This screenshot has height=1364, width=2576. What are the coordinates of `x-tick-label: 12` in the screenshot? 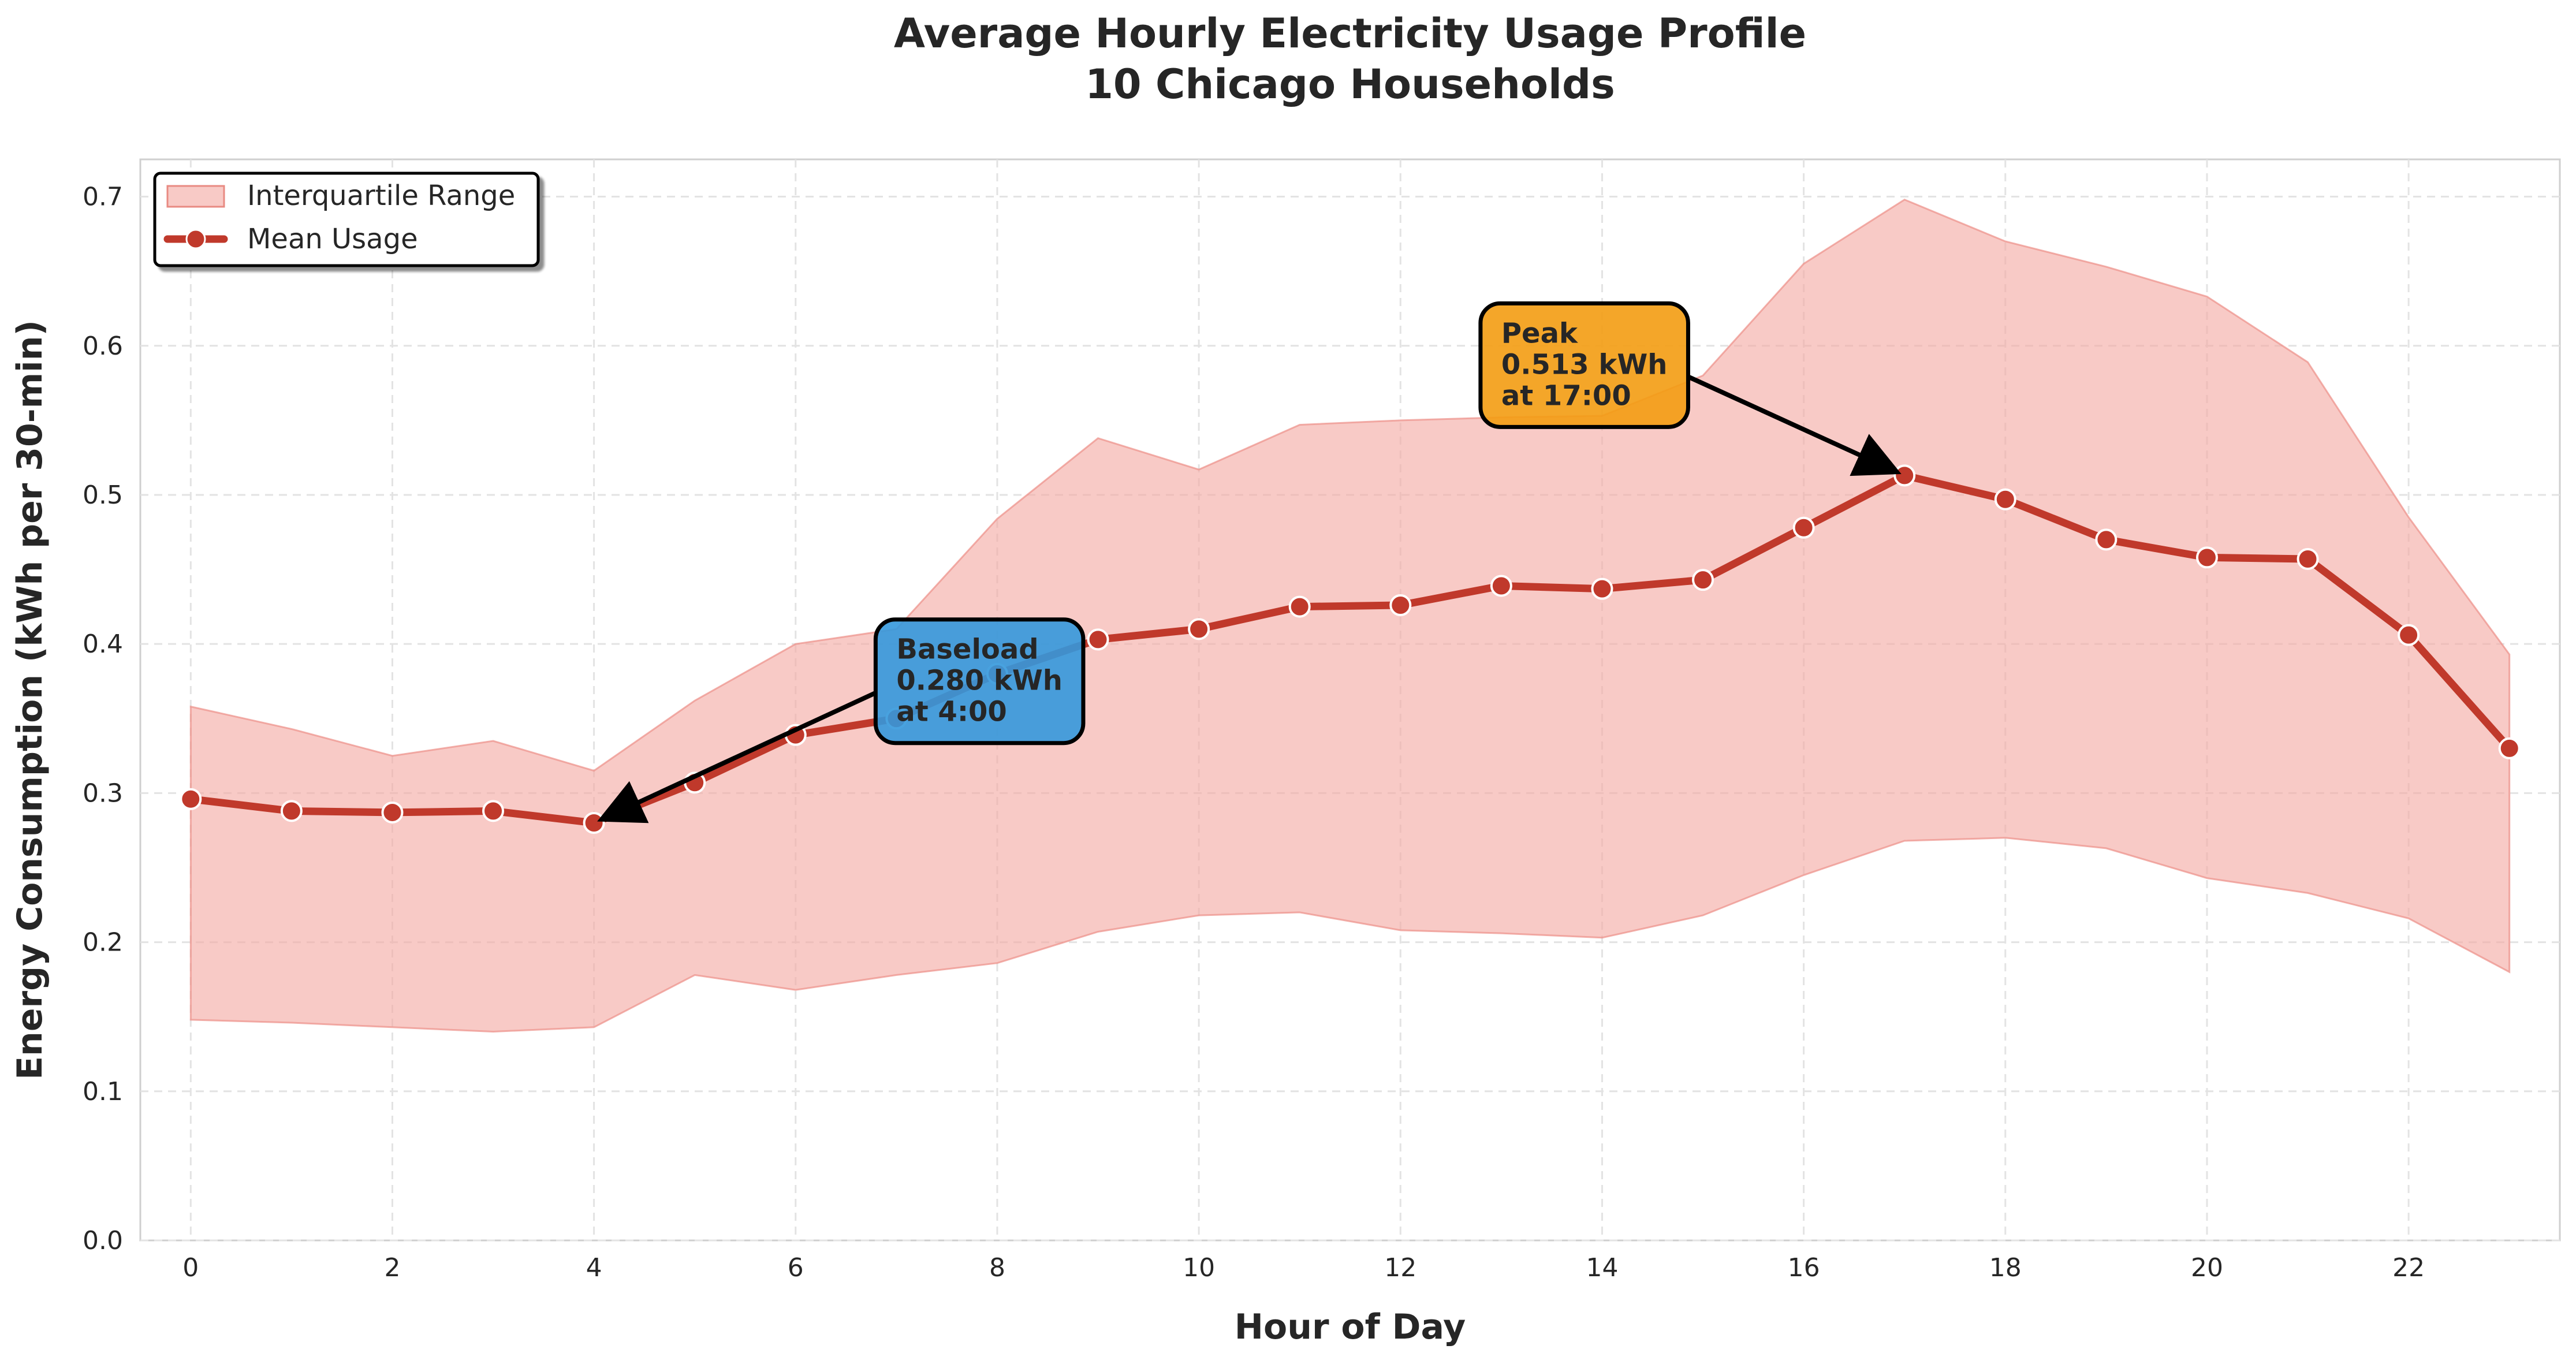 It's located at (1400, 1268).